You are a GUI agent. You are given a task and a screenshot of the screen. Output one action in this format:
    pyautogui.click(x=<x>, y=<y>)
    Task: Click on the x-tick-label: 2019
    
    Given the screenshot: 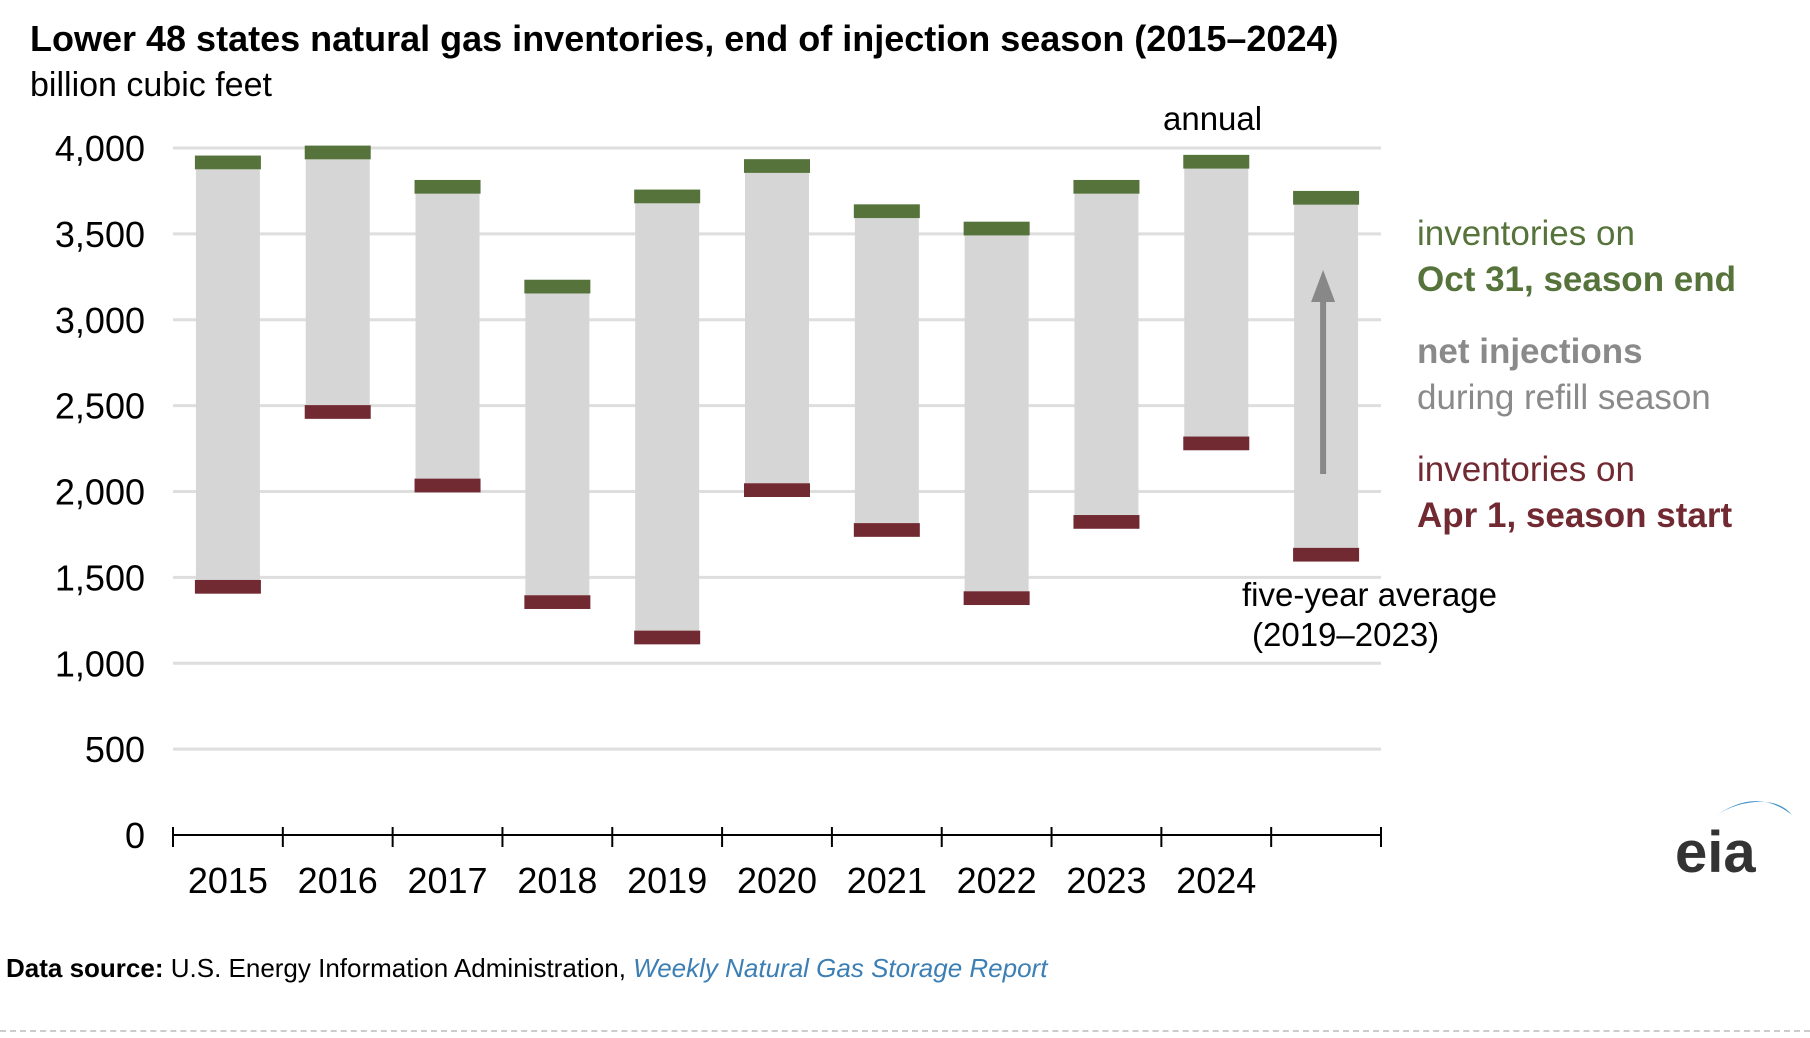 What is the action you would take?
    pyautogui.click(x=667, y=880)
    